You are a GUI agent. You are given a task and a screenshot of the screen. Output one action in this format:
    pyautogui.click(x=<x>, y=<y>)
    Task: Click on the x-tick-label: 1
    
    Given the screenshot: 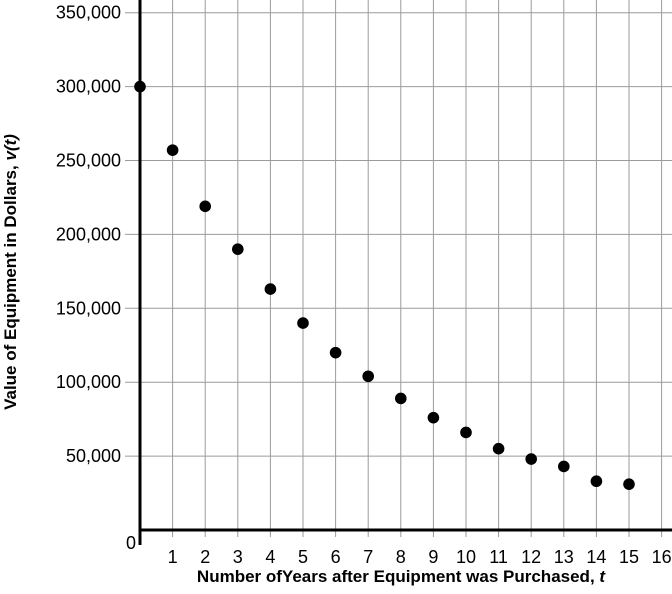 What is the action you would take?
    pyautogui.click(x=173, y=557)
    